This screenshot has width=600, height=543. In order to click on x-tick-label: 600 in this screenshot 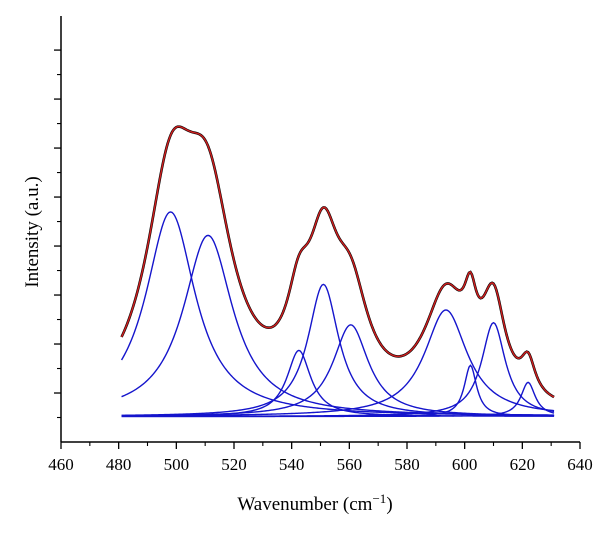, I will do `click(465, 464)`.